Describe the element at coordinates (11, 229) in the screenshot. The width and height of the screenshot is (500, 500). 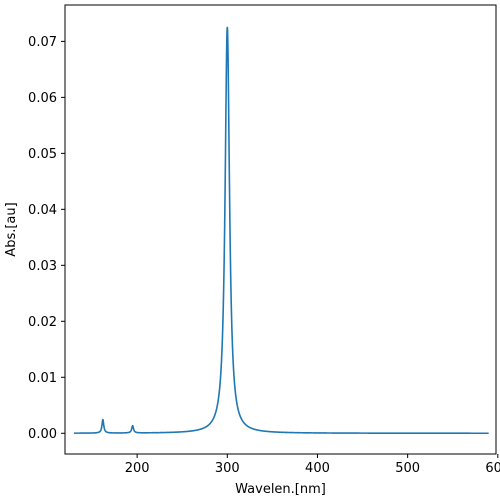
I see `y-axis-label: Abs.[au]` at that location.